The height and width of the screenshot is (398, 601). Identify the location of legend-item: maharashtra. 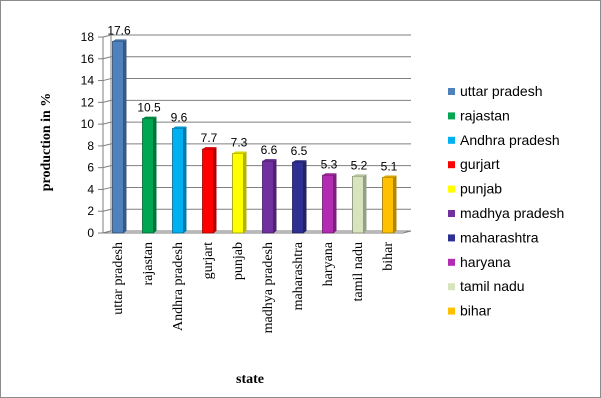
(493, 237).